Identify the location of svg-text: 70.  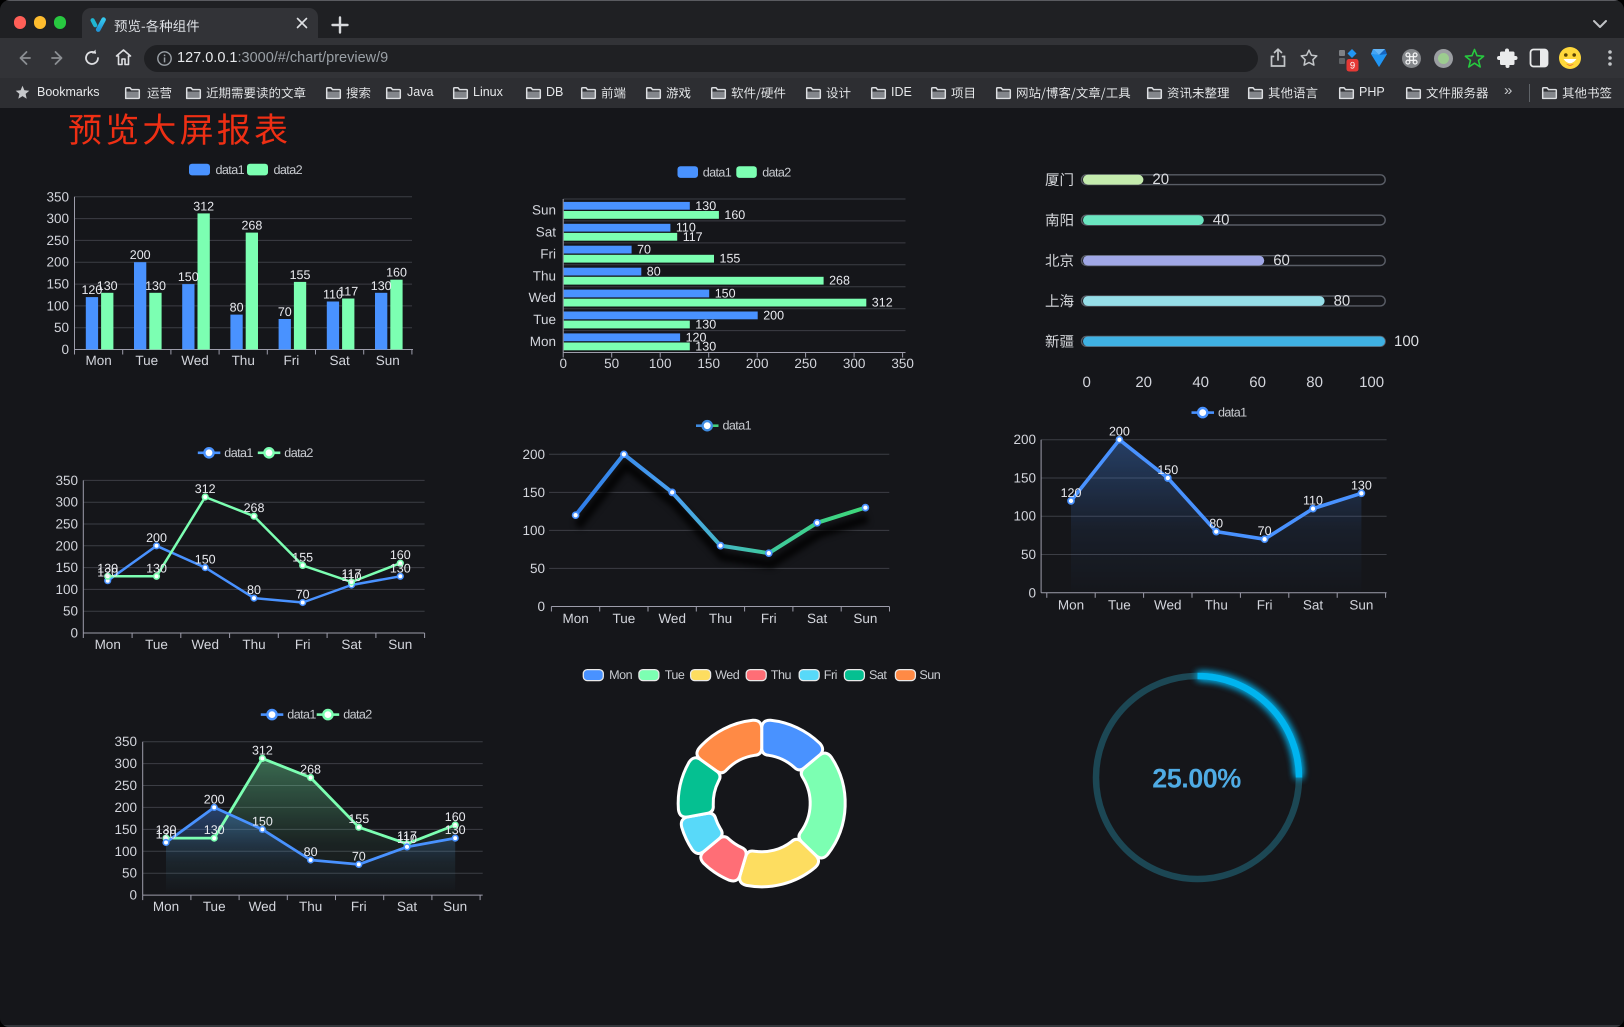
(1265, 531).